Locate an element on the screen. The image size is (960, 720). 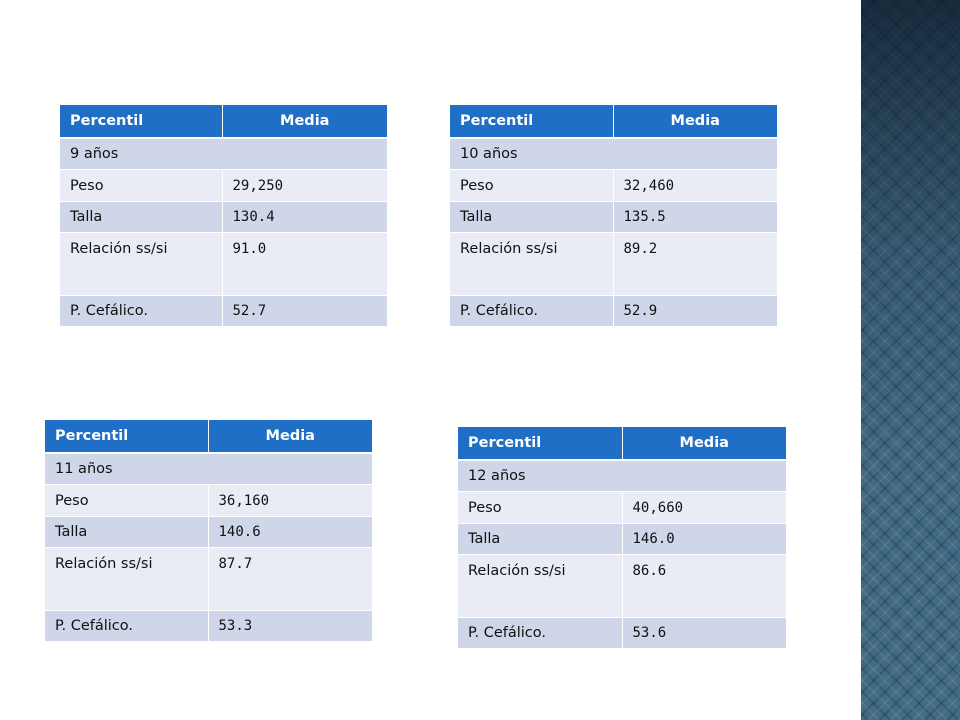
decorative-side-panel is located at coordinates (907, 360).